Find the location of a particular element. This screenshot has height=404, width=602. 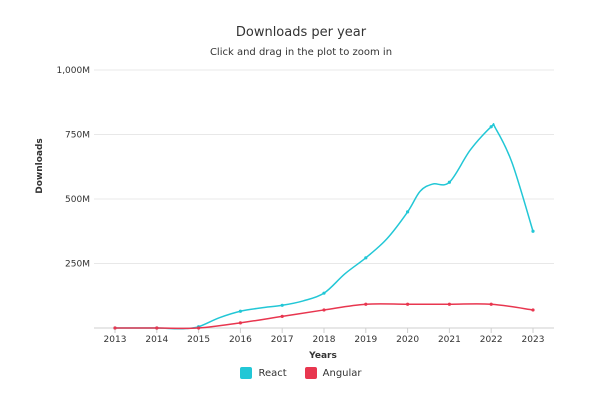

x-tick-label-2023: 2023 is located at coordinates (533, 340).